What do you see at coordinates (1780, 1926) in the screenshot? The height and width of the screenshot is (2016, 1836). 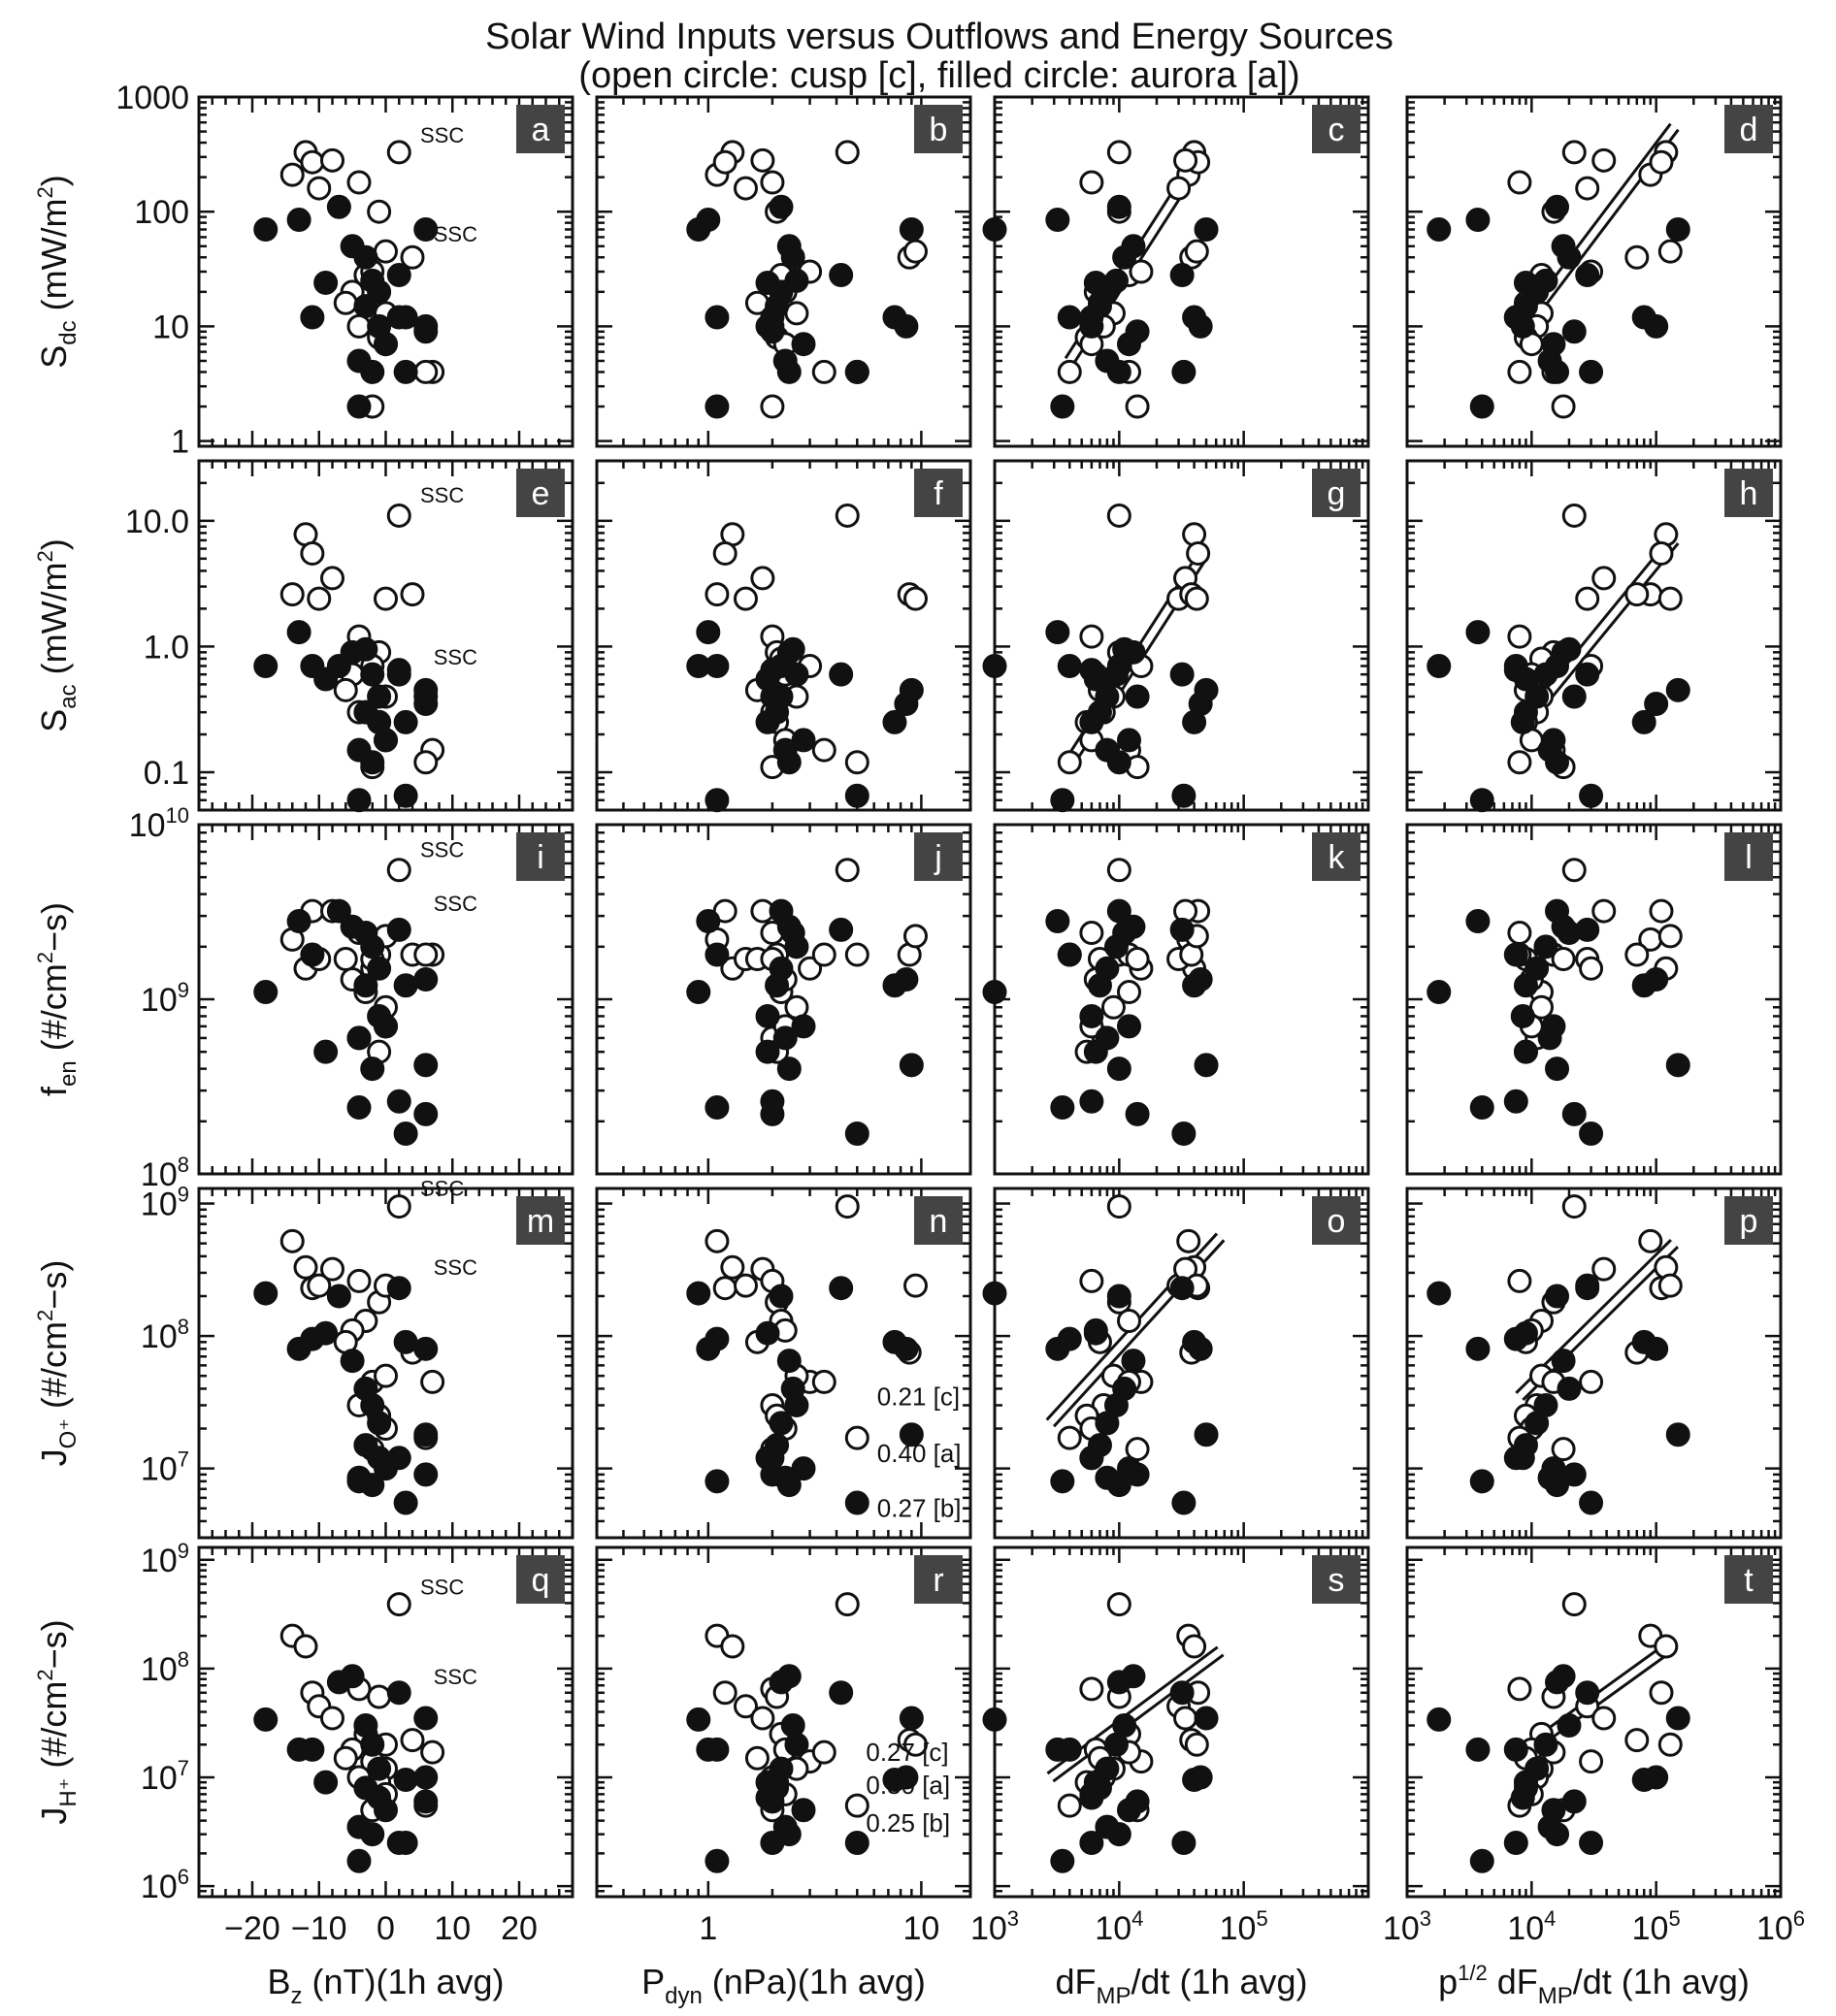 I see `x-tick-label: 10⁶` at bounding box center [1780, 1926].